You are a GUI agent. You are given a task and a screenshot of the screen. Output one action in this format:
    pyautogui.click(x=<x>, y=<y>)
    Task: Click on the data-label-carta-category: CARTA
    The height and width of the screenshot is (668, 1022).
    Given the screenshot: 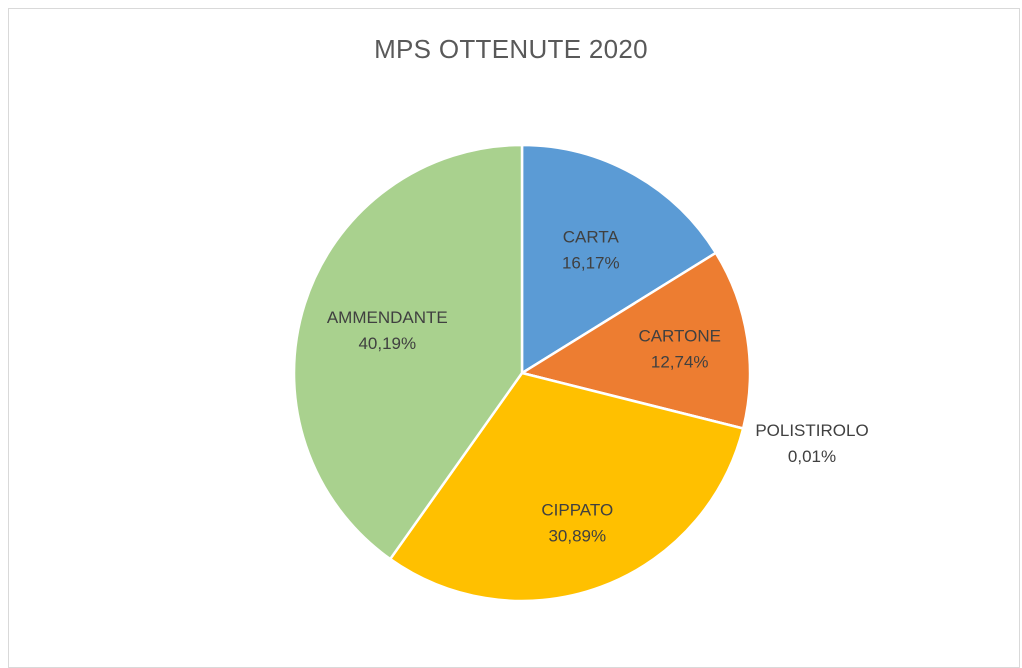 What is the action you would take?
    pyautogui.click(x=591, y=237)
    